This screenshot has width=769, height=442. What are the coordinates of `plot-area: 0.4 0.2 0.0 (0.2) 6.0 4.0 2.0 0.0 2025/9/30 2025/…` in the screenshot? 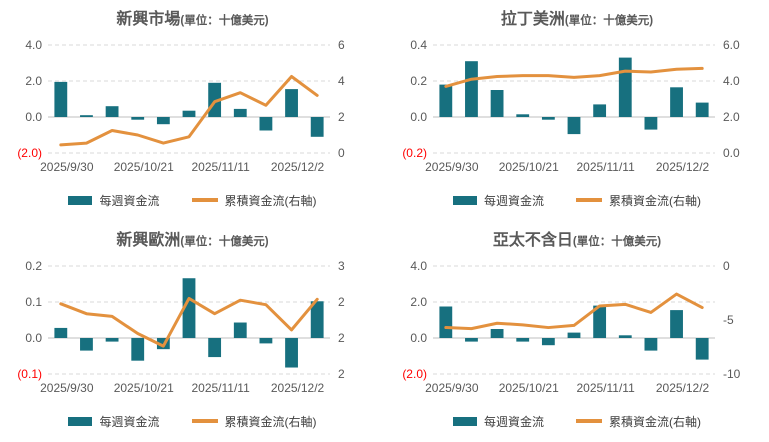 It's located at (571, 106).